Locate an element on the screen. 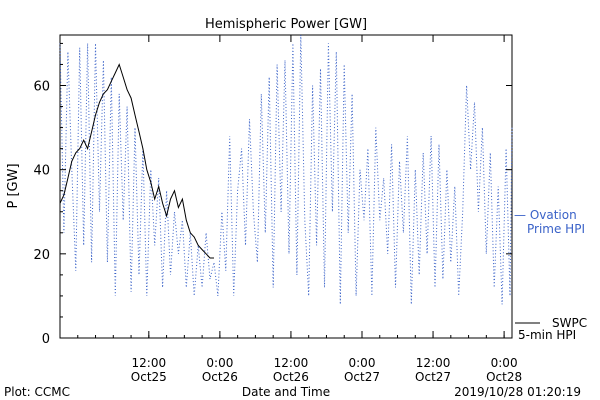  y-tick-label: 60 is located at coordinates (41, 87).